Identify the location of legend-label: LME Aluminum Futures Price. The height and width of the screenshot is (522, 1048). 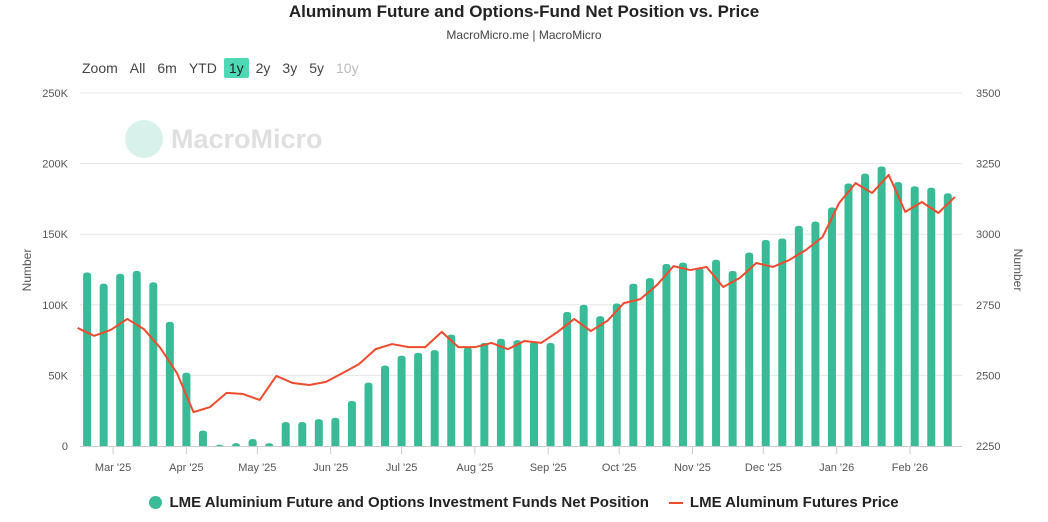
(794, 502).